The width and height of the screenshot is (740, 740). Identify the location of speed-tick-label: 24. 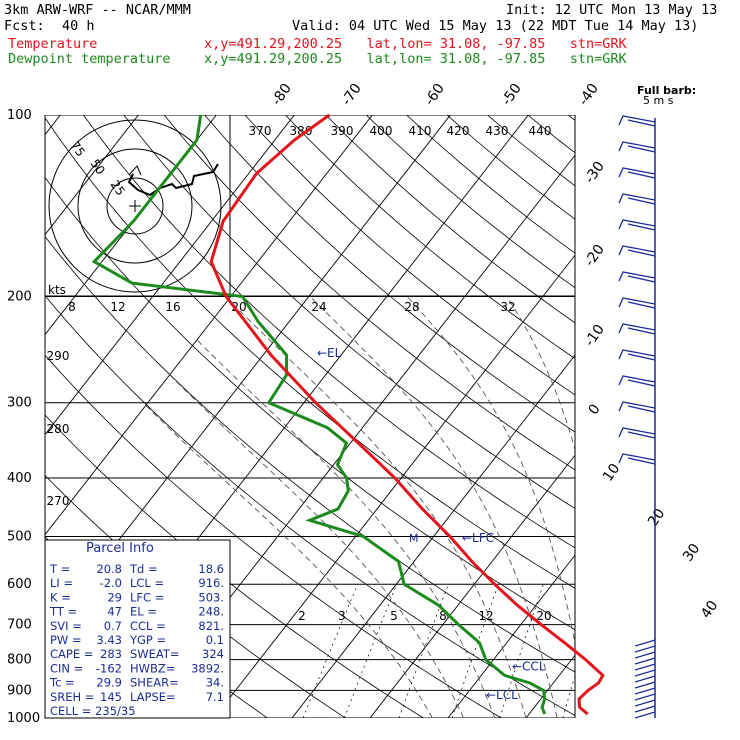
(318, 307).